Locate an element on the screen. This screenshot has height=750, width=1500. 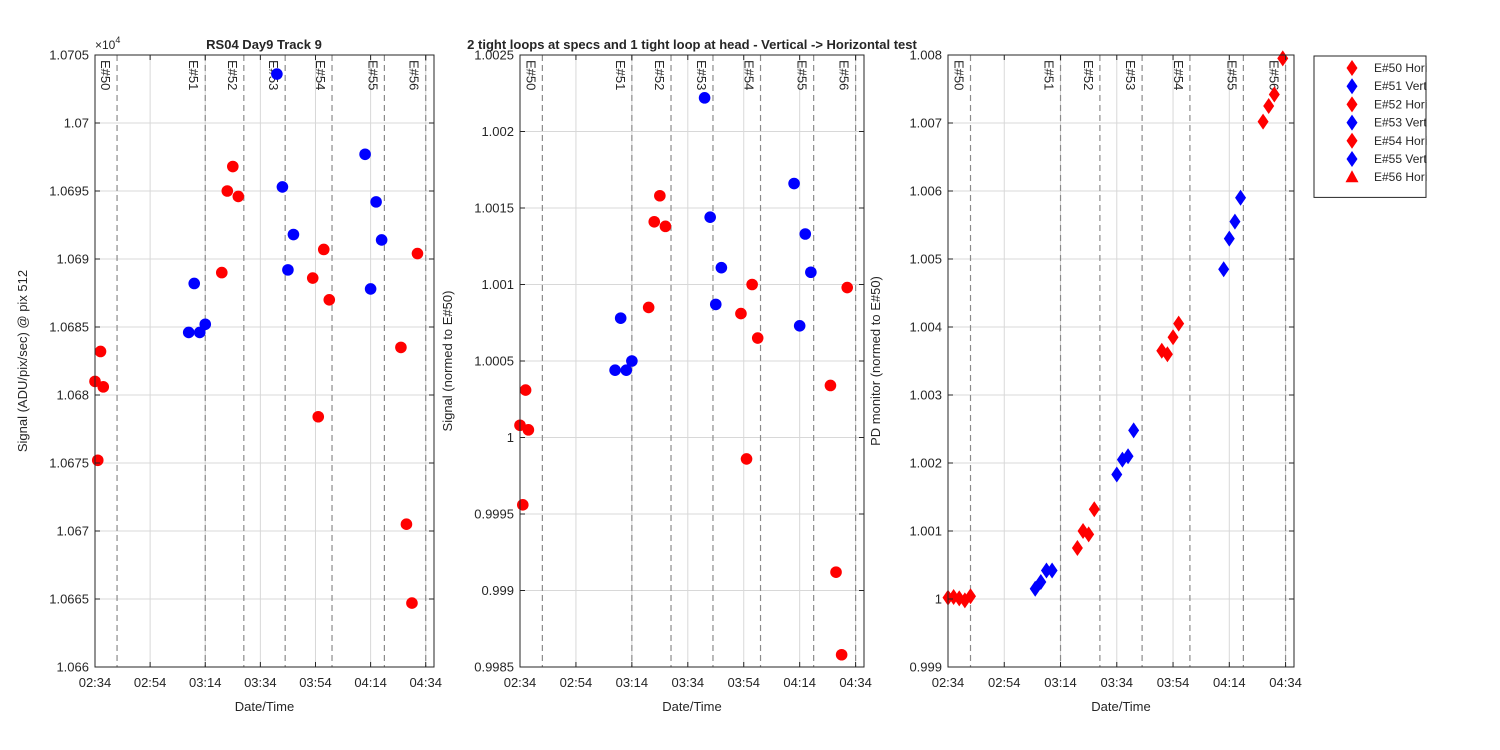
legend-label: E#53 Vert is located at coordinates (1400, 123).